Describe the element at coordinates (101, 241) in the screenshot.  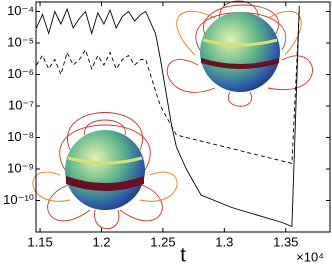
I see `x-tick-label: 1.2` at that location.